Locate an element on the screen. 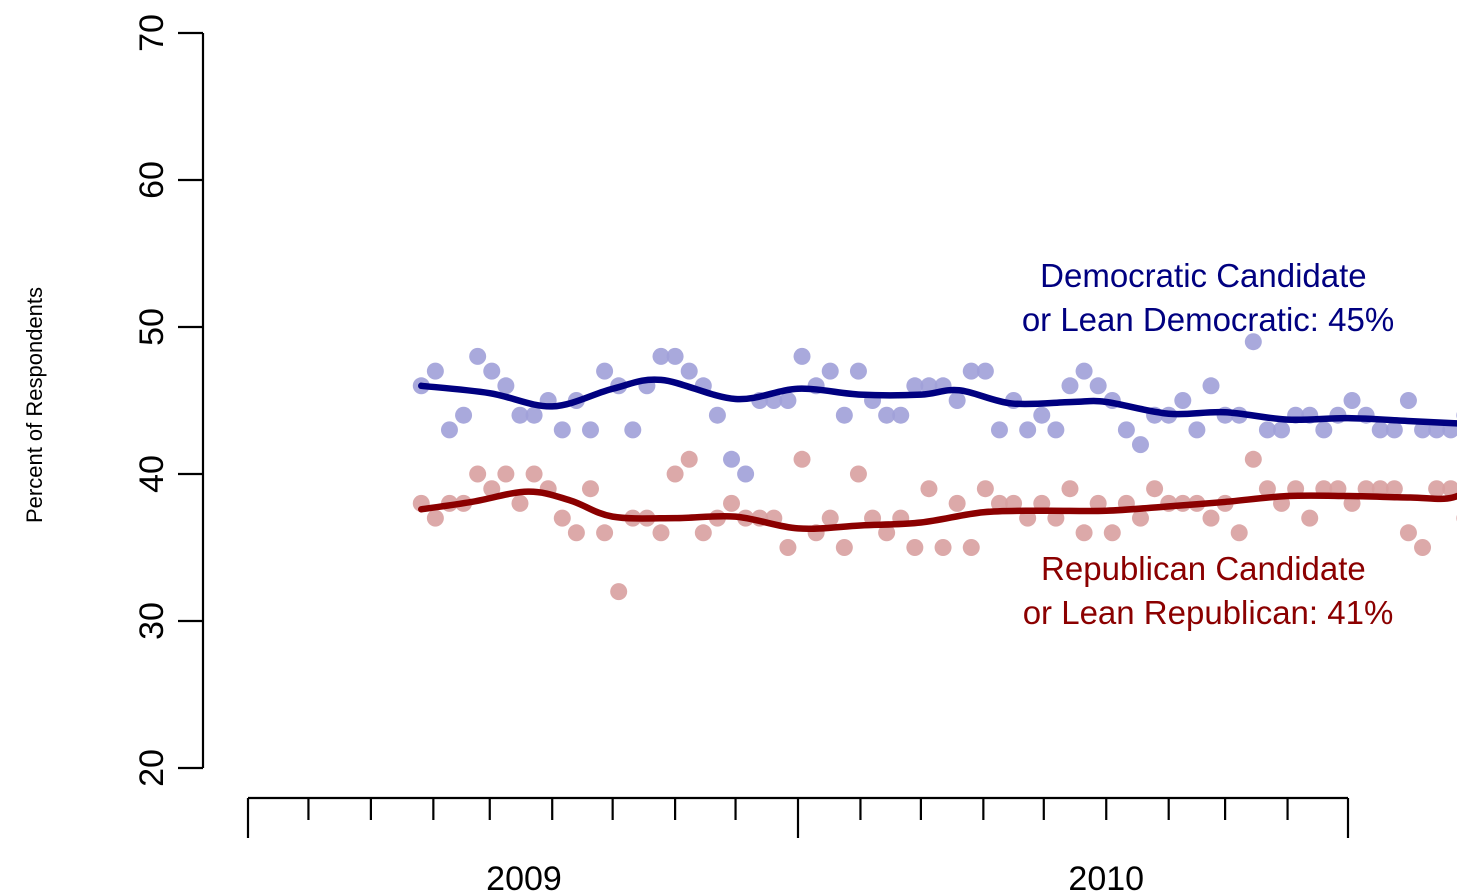 This screenshot has height=894, width=1457. y-tick-label: 40 is located at coordinates (152, 474).